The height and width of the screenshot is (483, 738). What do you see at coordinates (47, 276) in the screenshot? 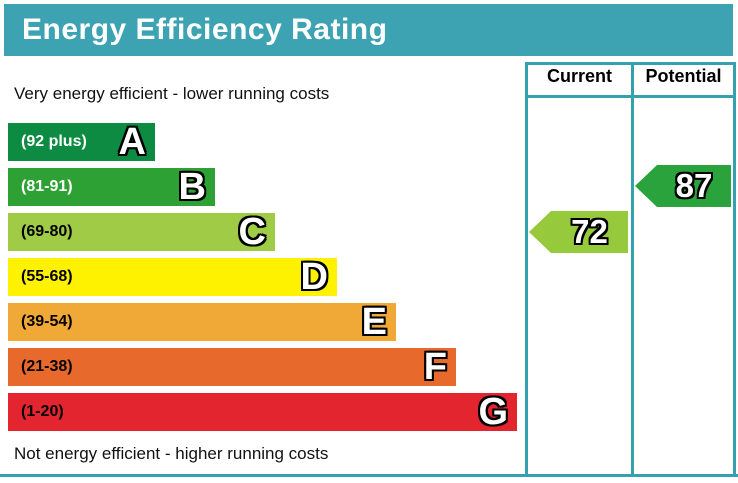
I see `band-range-label: (55-68)` at bounding box center [47, 276].